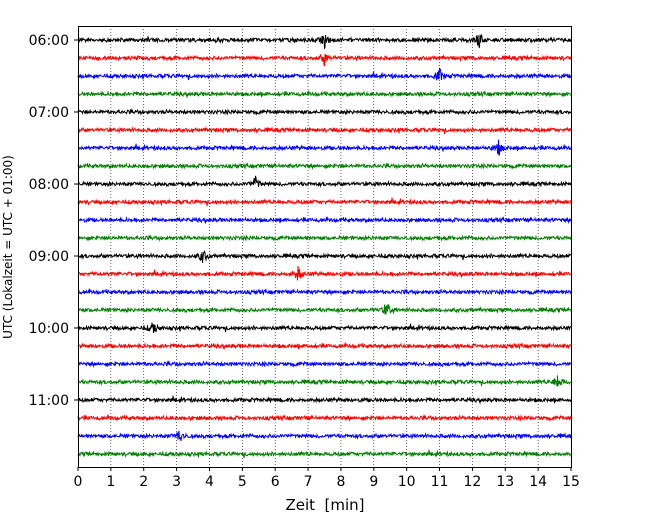 The width and height of the screenshot is (650, 520). What do you see at coordinates (308, 482) in the screenshot?
I see `x-tick-label: 7` at bounding box center [308, 482].